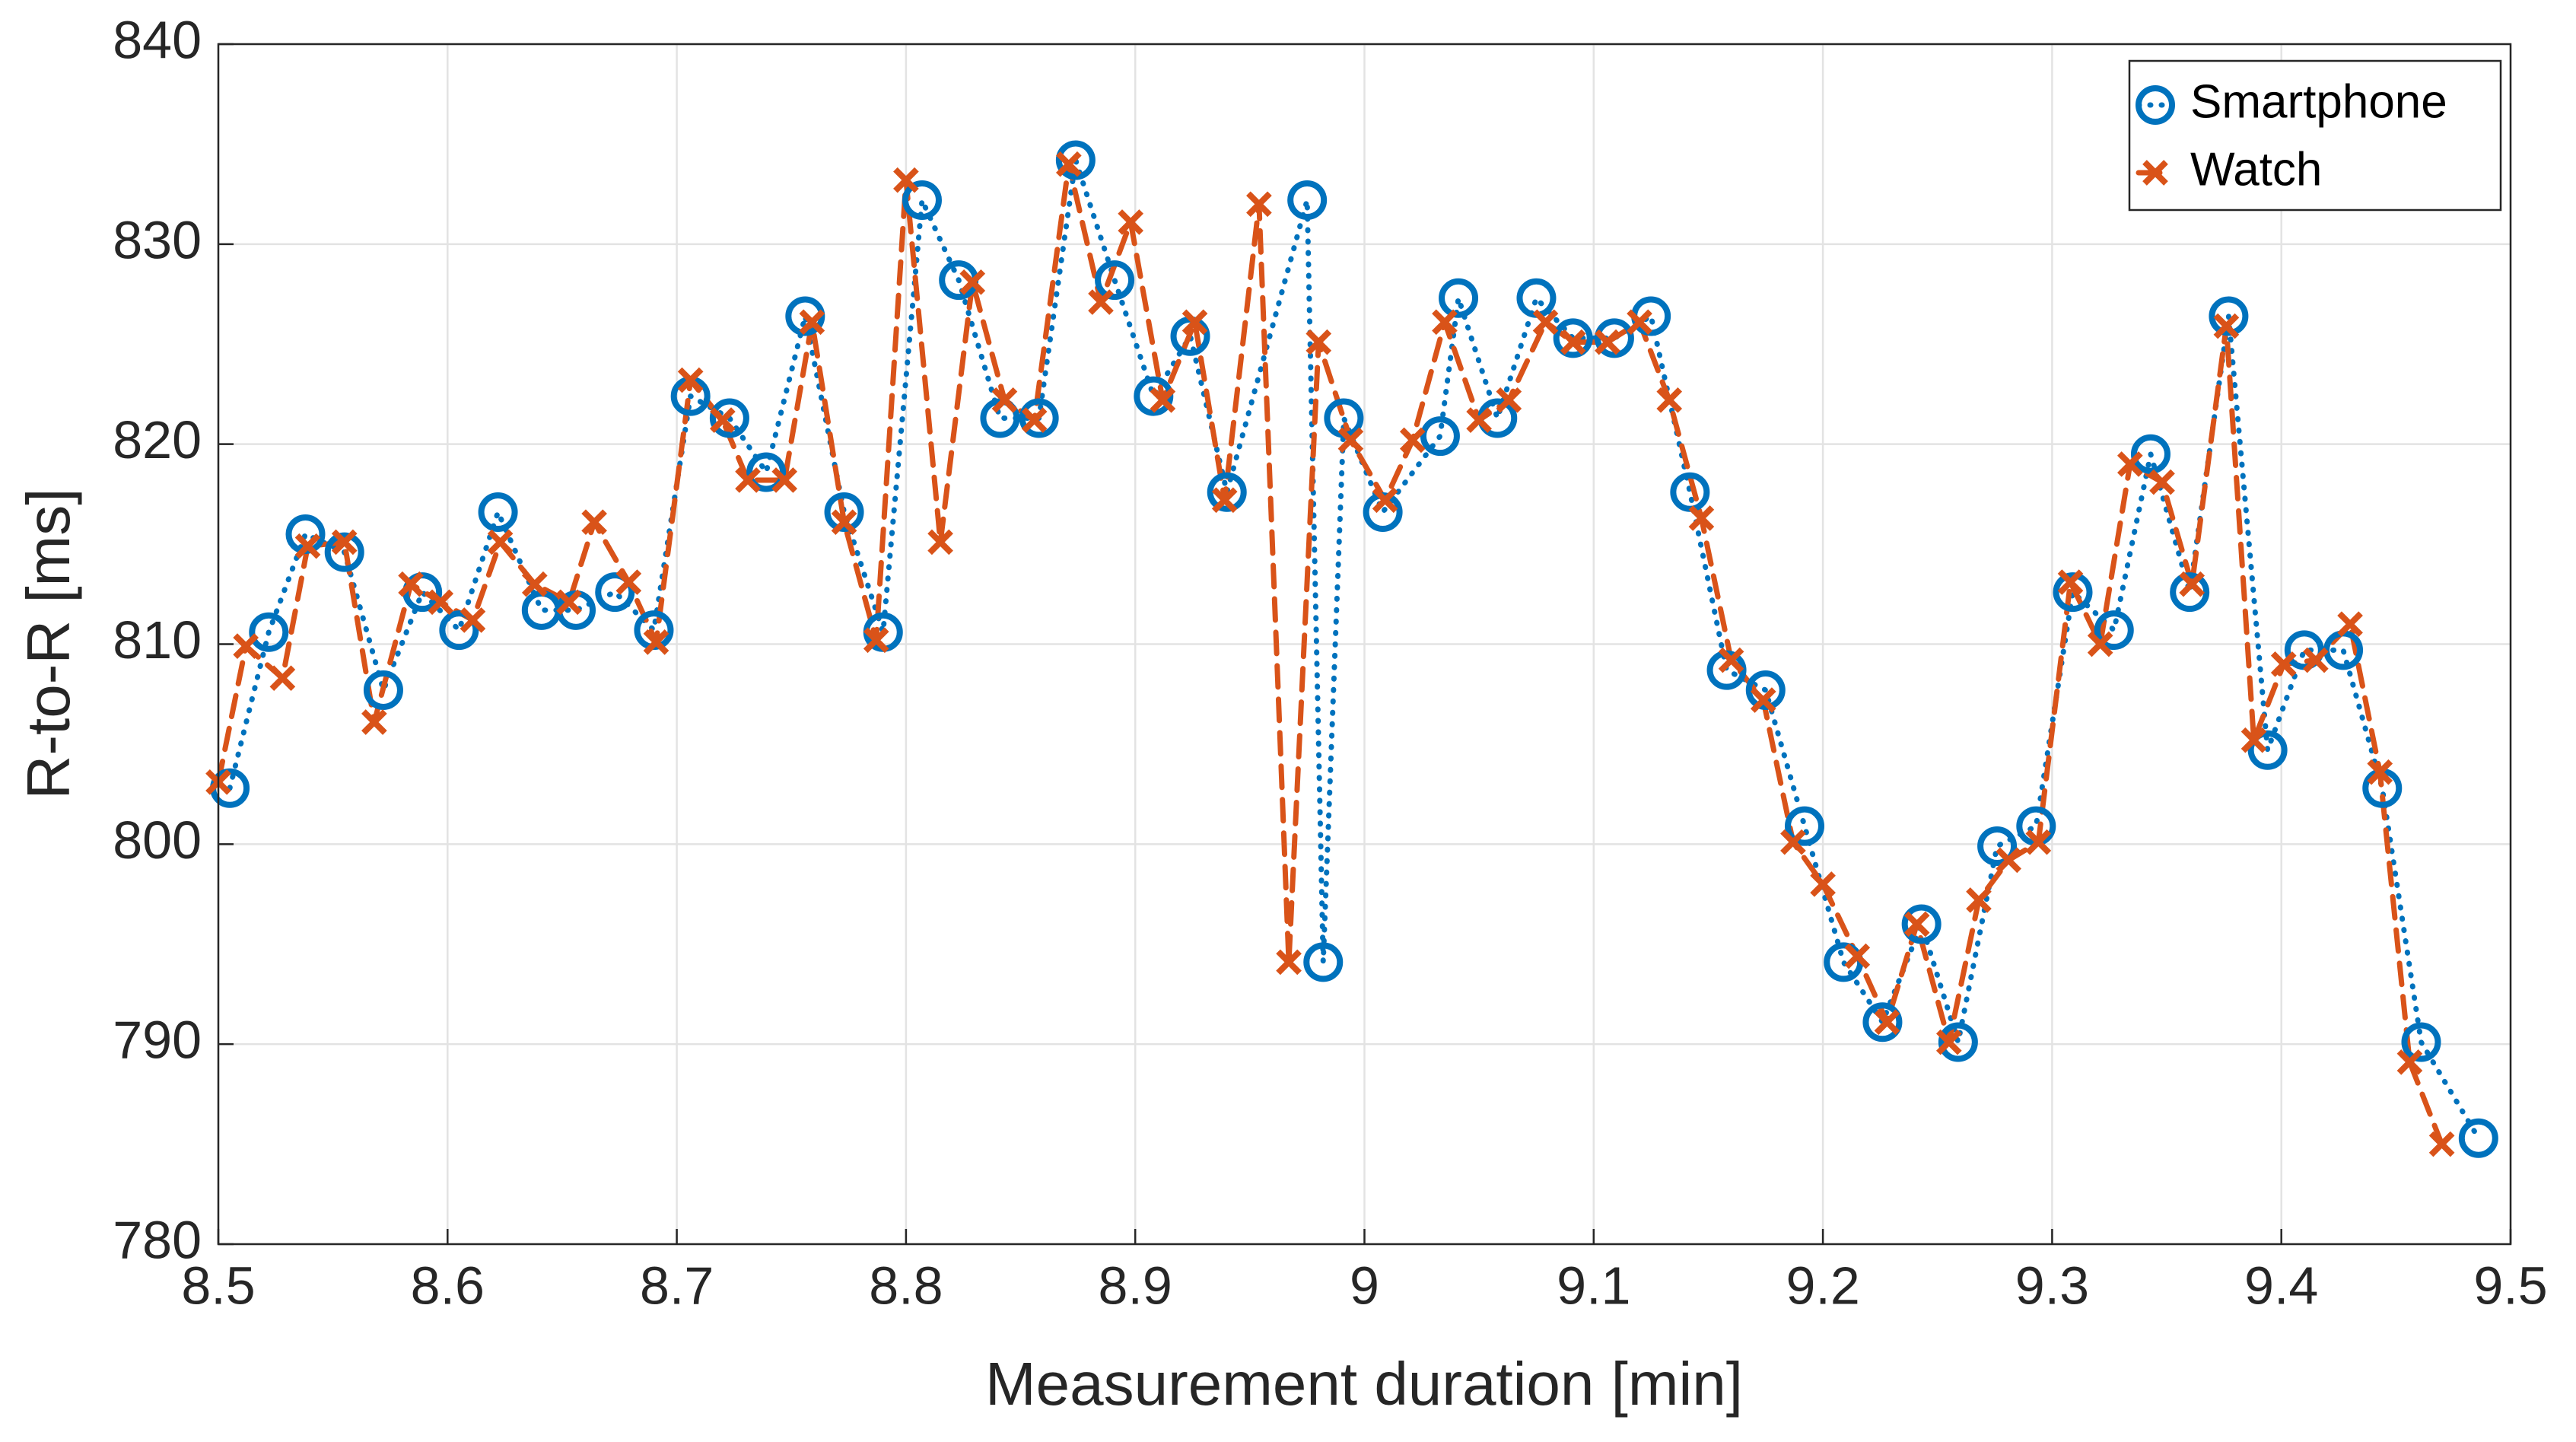 This screenshot has width=2576, height=1442. What do you see at coordinates (2510, 1286) in the screenshot?
I see `x-tick-label: 9.5` at bounding box center [2510, 1286].